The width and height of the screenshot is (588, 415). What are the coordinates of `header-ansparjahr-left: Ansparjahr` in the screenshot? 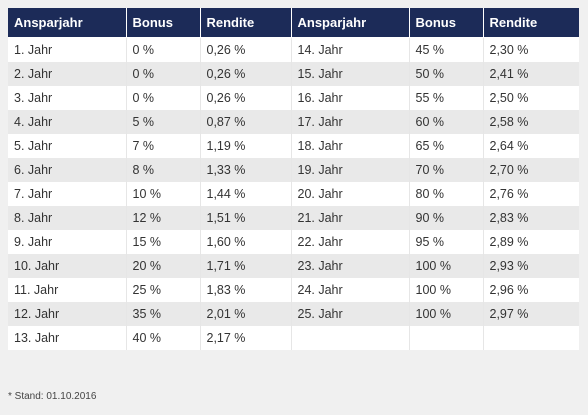 It's located at (67, 23).